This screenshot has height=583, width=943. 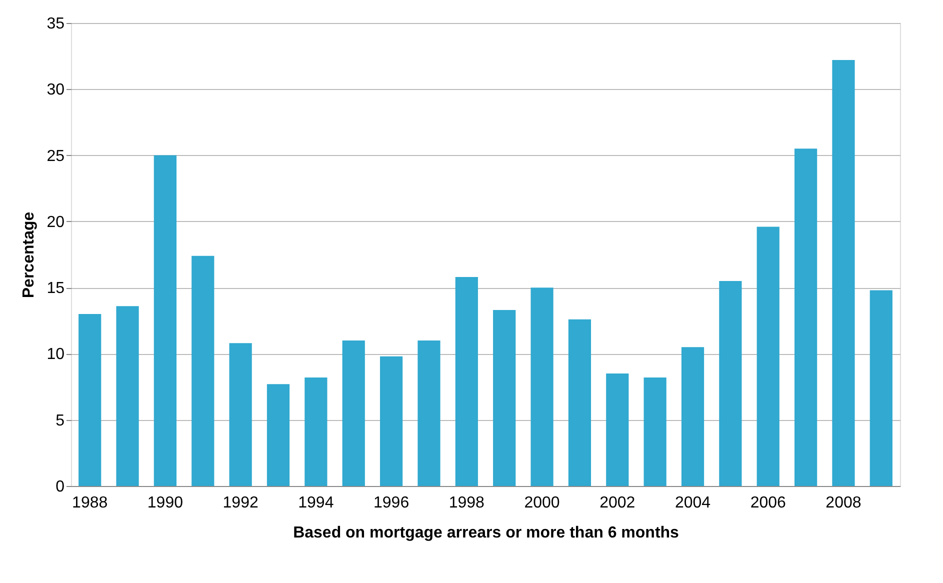 I want to click on x-tick-label: 2004, so click(x=692, y=503).